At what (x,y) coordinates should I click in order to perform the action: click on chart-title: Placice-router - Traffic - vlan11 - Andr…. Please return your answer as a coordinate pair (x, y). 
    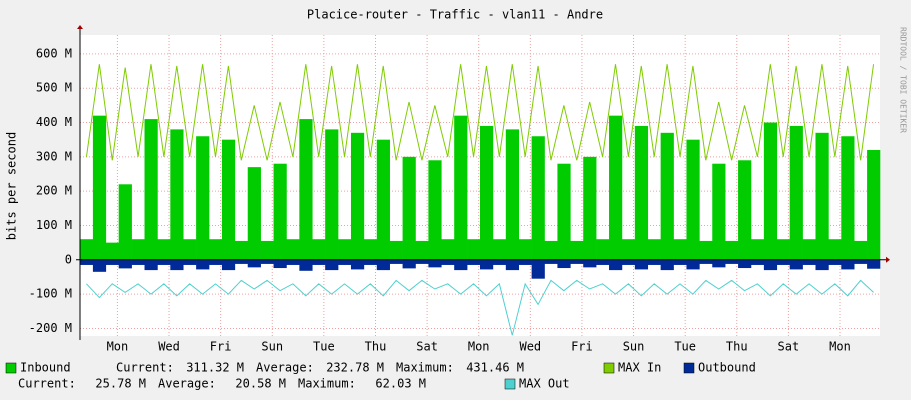
    Looking at the image, I should click on (455, 15).